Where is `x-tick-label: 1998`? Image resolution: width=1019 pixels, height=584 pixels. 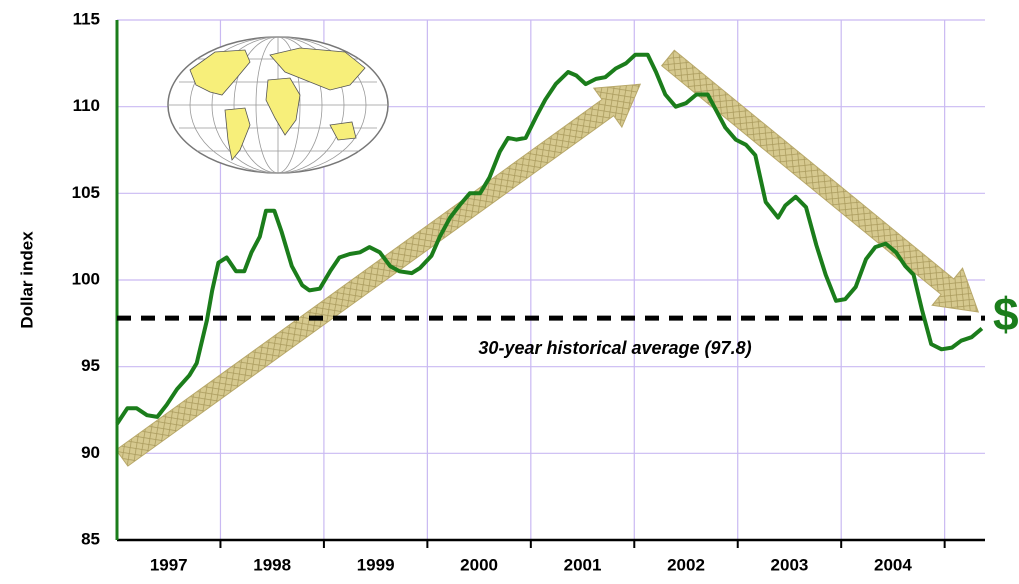
x-tick-label: 1998 is located at coordinates (272, 564).